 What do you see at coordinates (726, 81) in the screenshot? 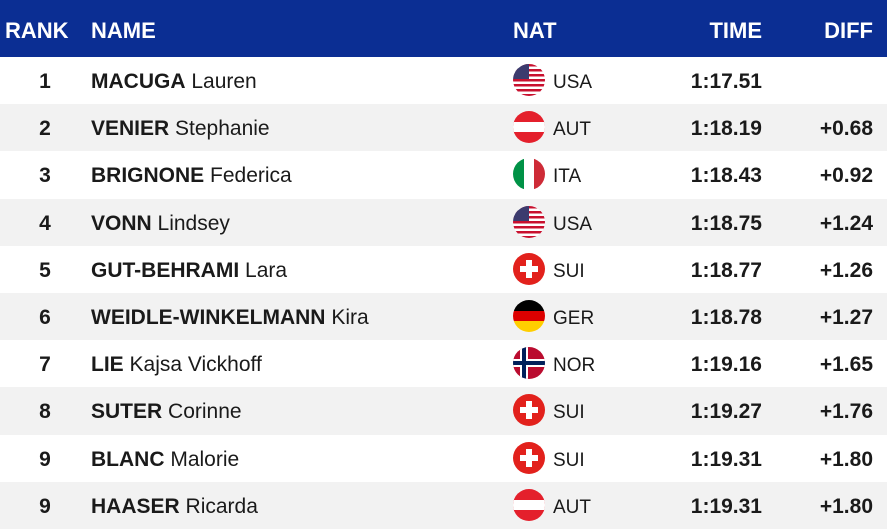
I see `time: 1:17.51` at bounding box center [726, 81].